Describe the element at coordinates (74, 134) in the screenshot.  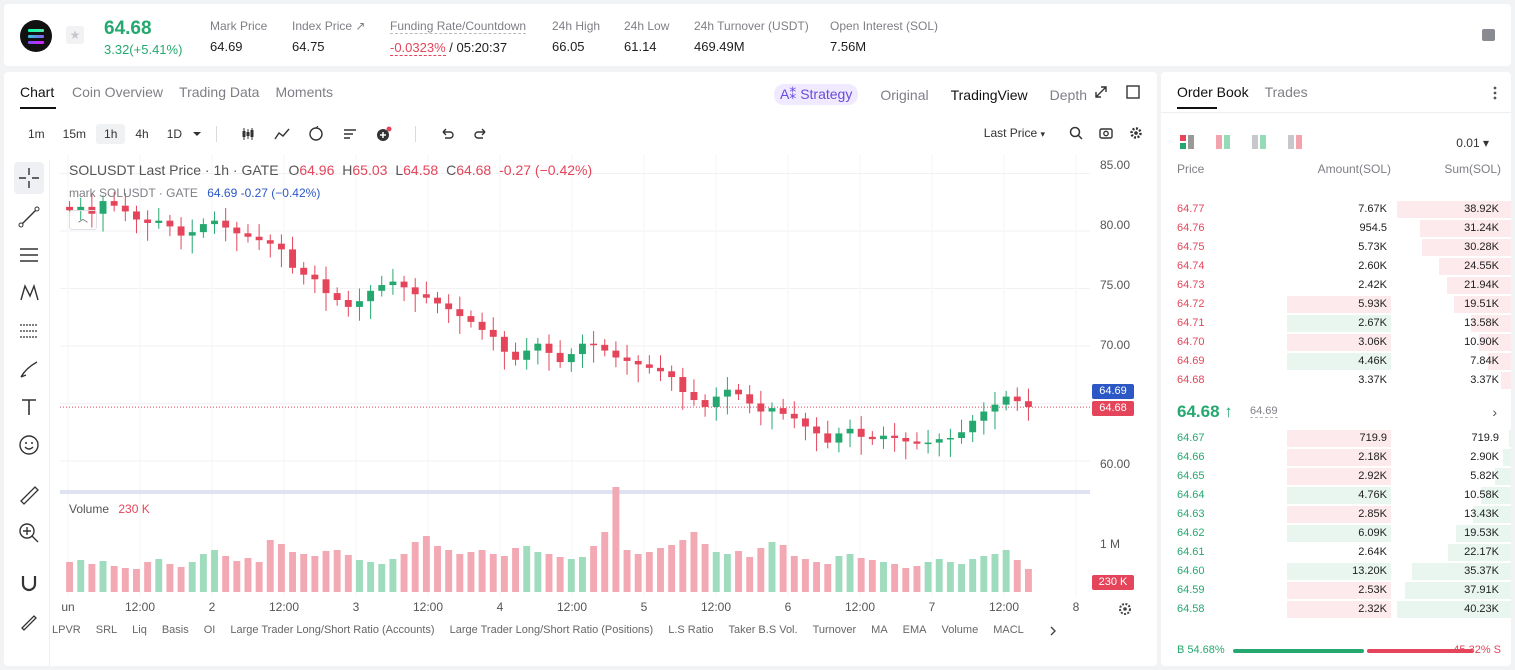
I see `tf-15m: 15m` at that location.